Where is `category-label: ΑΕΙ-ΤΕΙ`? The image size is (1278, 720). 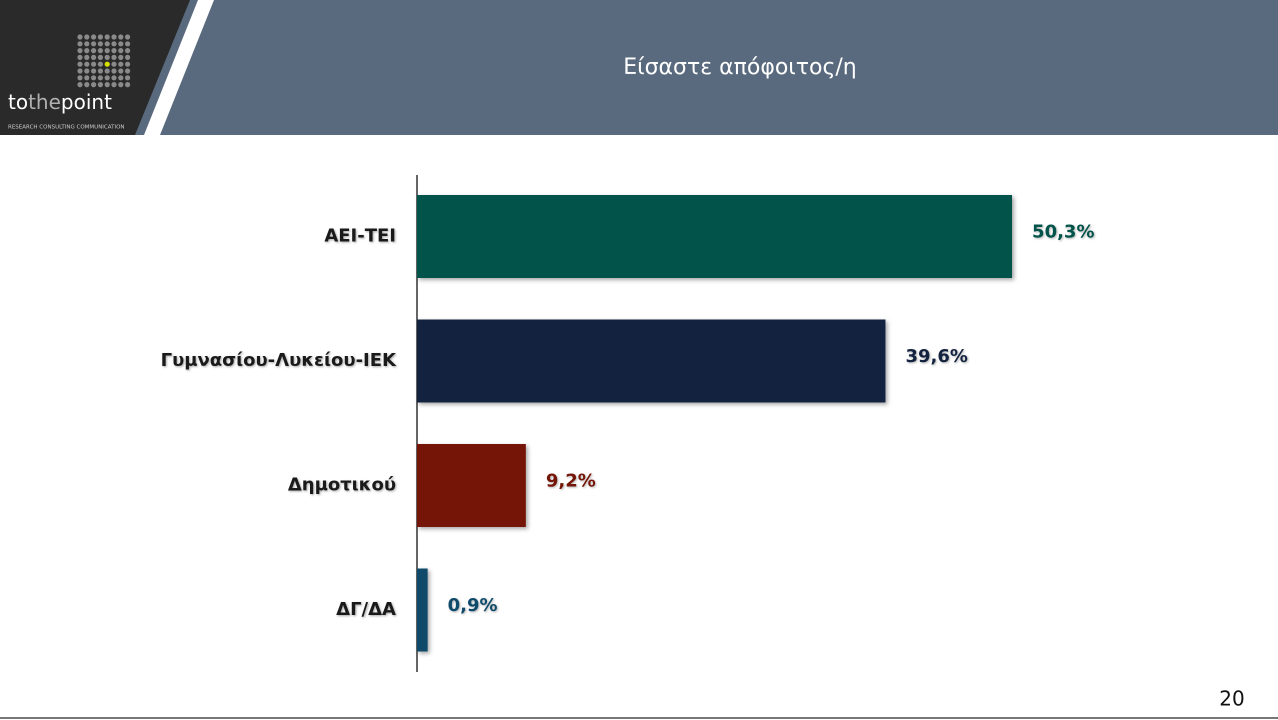 category-label: ΑΕΙ-ΤΕΙ is located at coordinates (360, 236).